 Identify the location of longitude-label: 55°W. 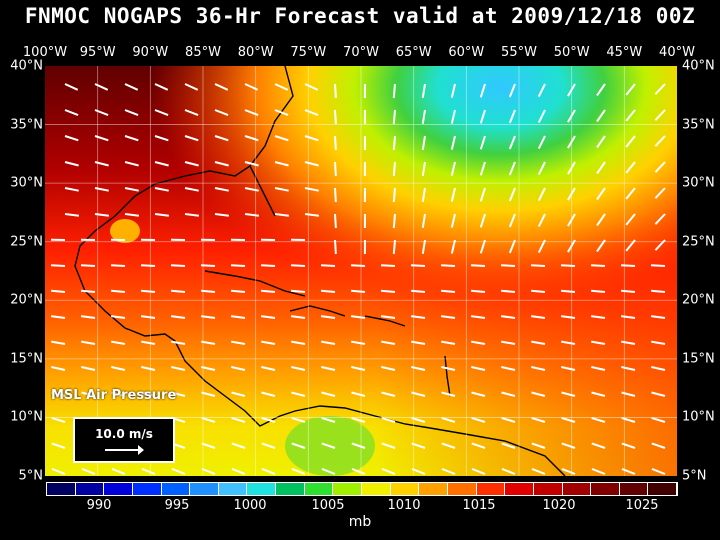
(519, 52).